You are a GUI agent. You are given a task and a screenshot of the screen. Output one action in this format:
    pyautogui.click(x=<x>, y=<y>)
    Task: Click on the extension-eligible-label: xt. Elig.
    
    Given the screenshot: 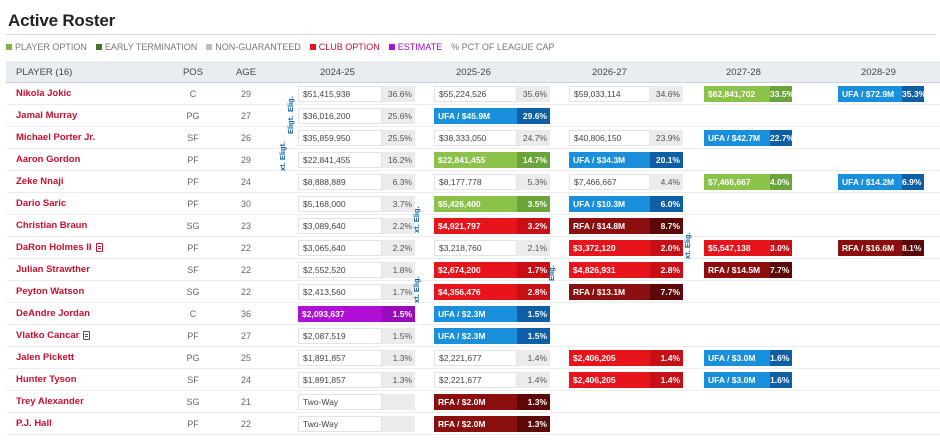 What is the action you would take?
    pyautogui.click(x=687, y=245)
    